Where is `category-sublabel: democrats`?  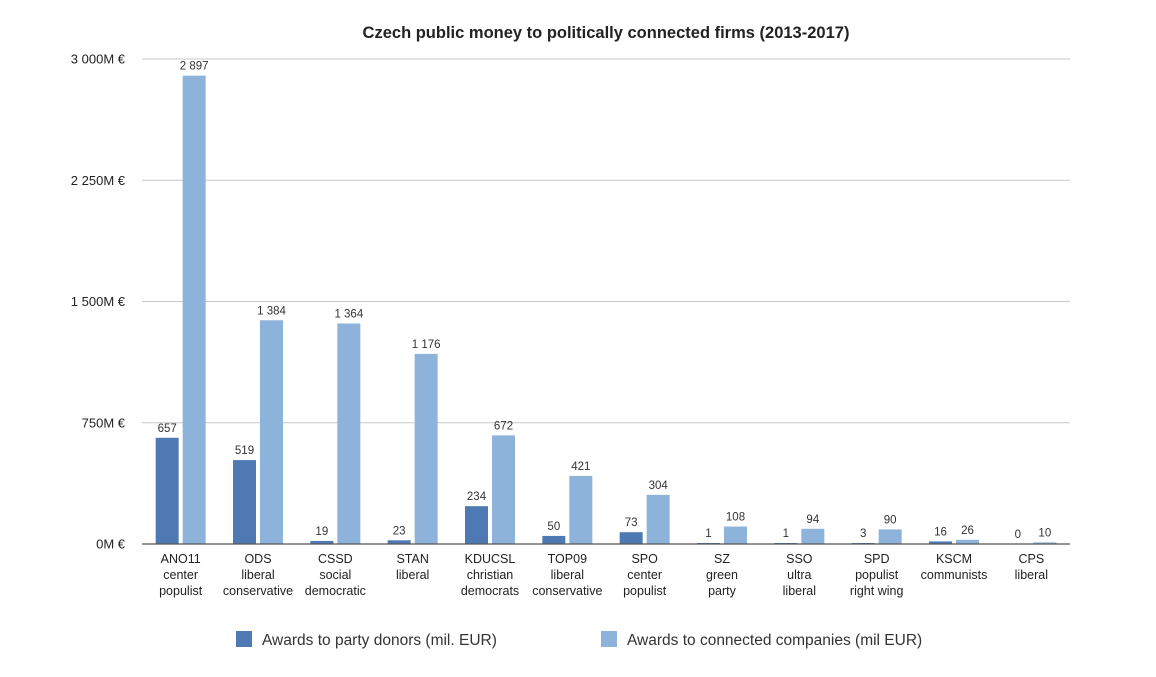 category-sublabel: democrats is located at coordinates (490, 591).